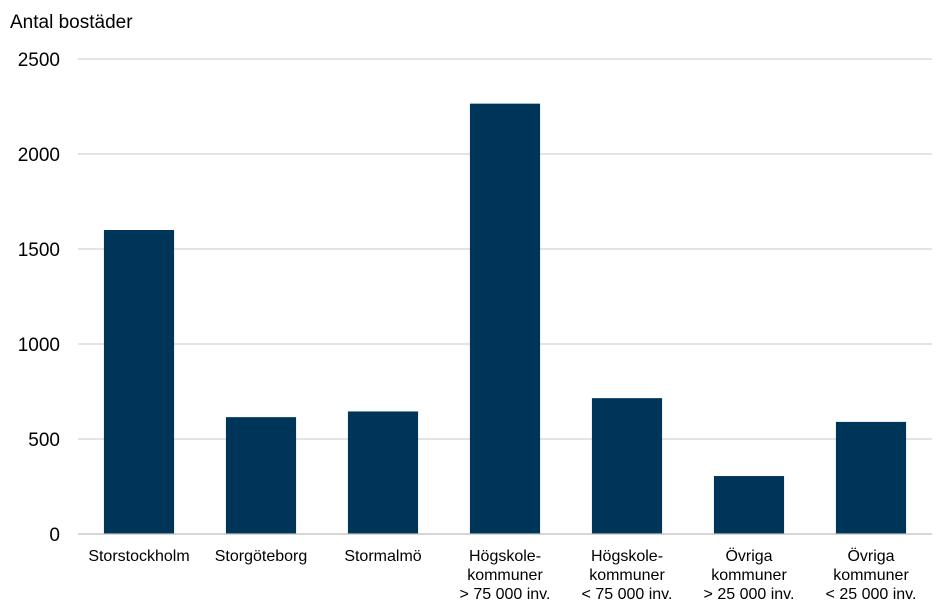 This screenshot has height=616, width=946. Describe the element at coordinates (44, 440) in the screenshot. I see `y-tick-label: 500` at that location.